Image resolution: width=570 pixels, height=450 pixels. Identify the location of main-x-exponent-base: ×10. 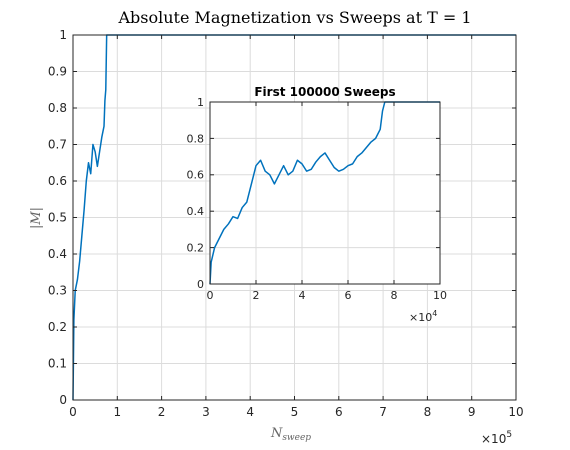
(493, 439).